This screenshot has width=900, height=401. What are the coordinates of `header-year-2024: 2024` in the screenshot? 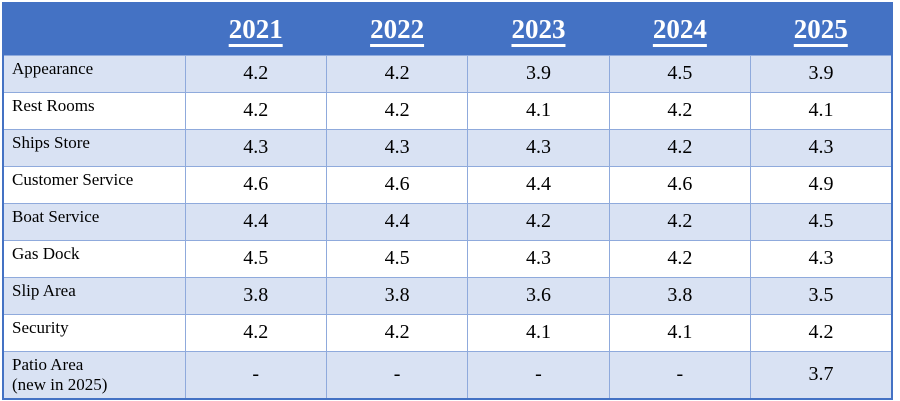 It's located at (680, 29).